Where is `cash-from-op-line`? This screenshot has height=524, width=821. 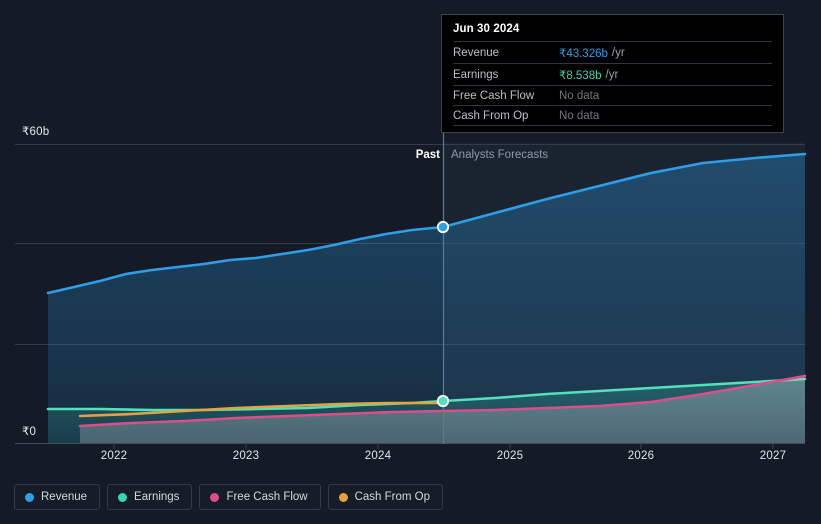 cash-from-op-line is located at coordinates (261, 409).